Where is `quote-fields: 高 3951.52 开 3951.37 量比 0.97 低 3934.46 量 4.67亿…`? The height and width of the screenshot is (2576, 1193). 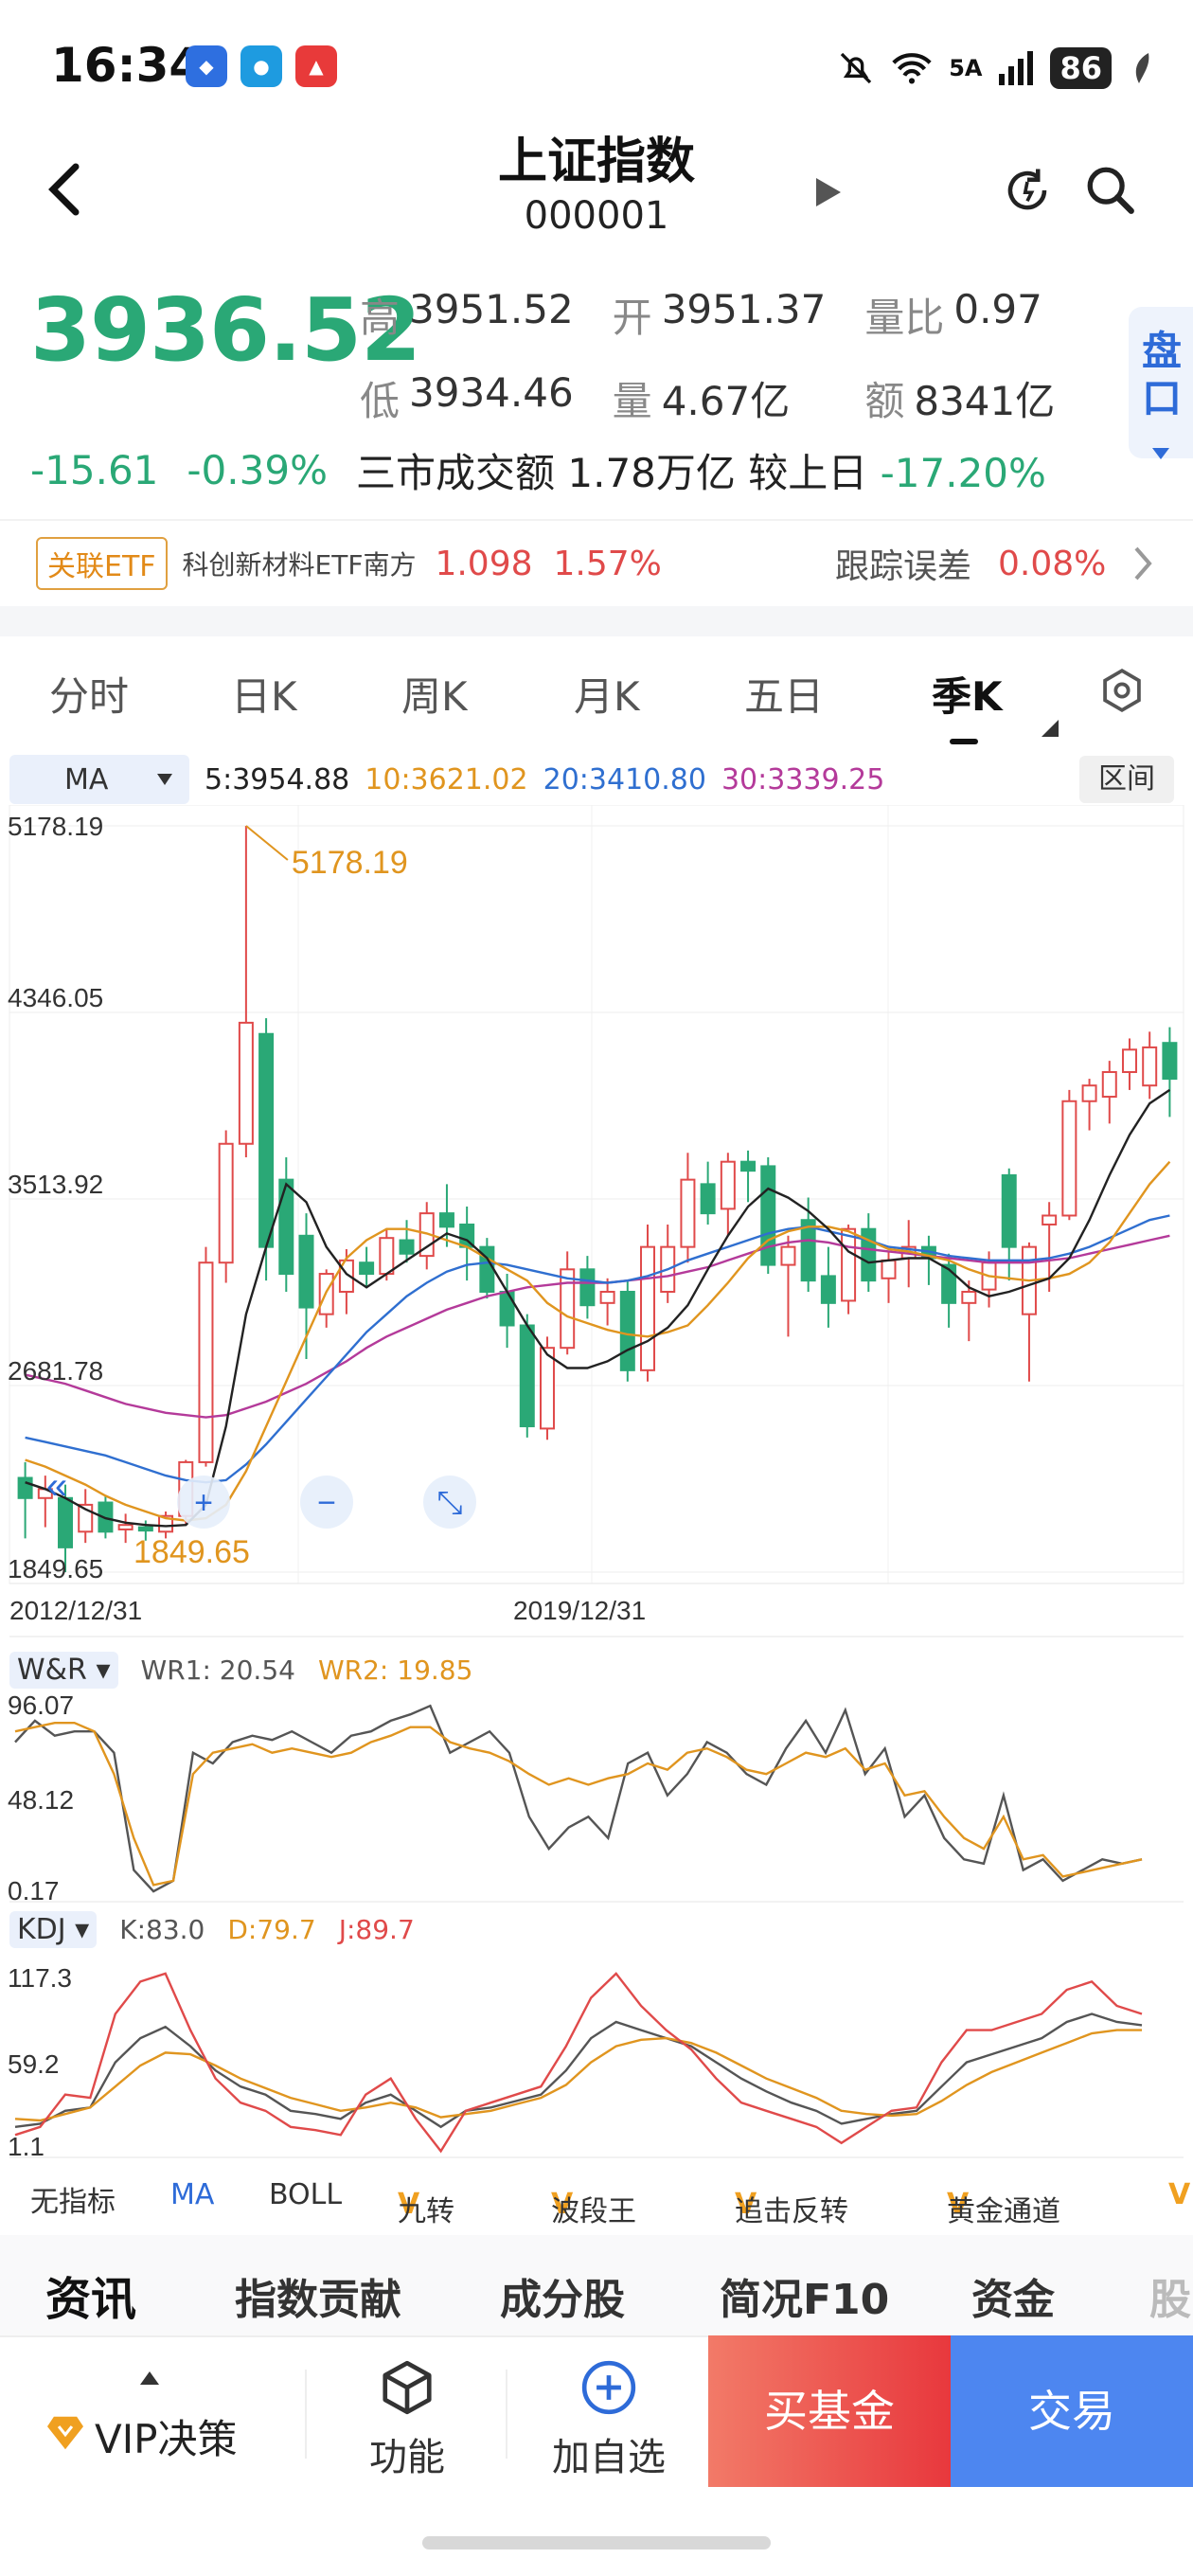 quote-fields: 高 3951.52 开 3951.37 量比 0.97 低 3934.46 量 4.67亿… is located at coordinates (738, 356).